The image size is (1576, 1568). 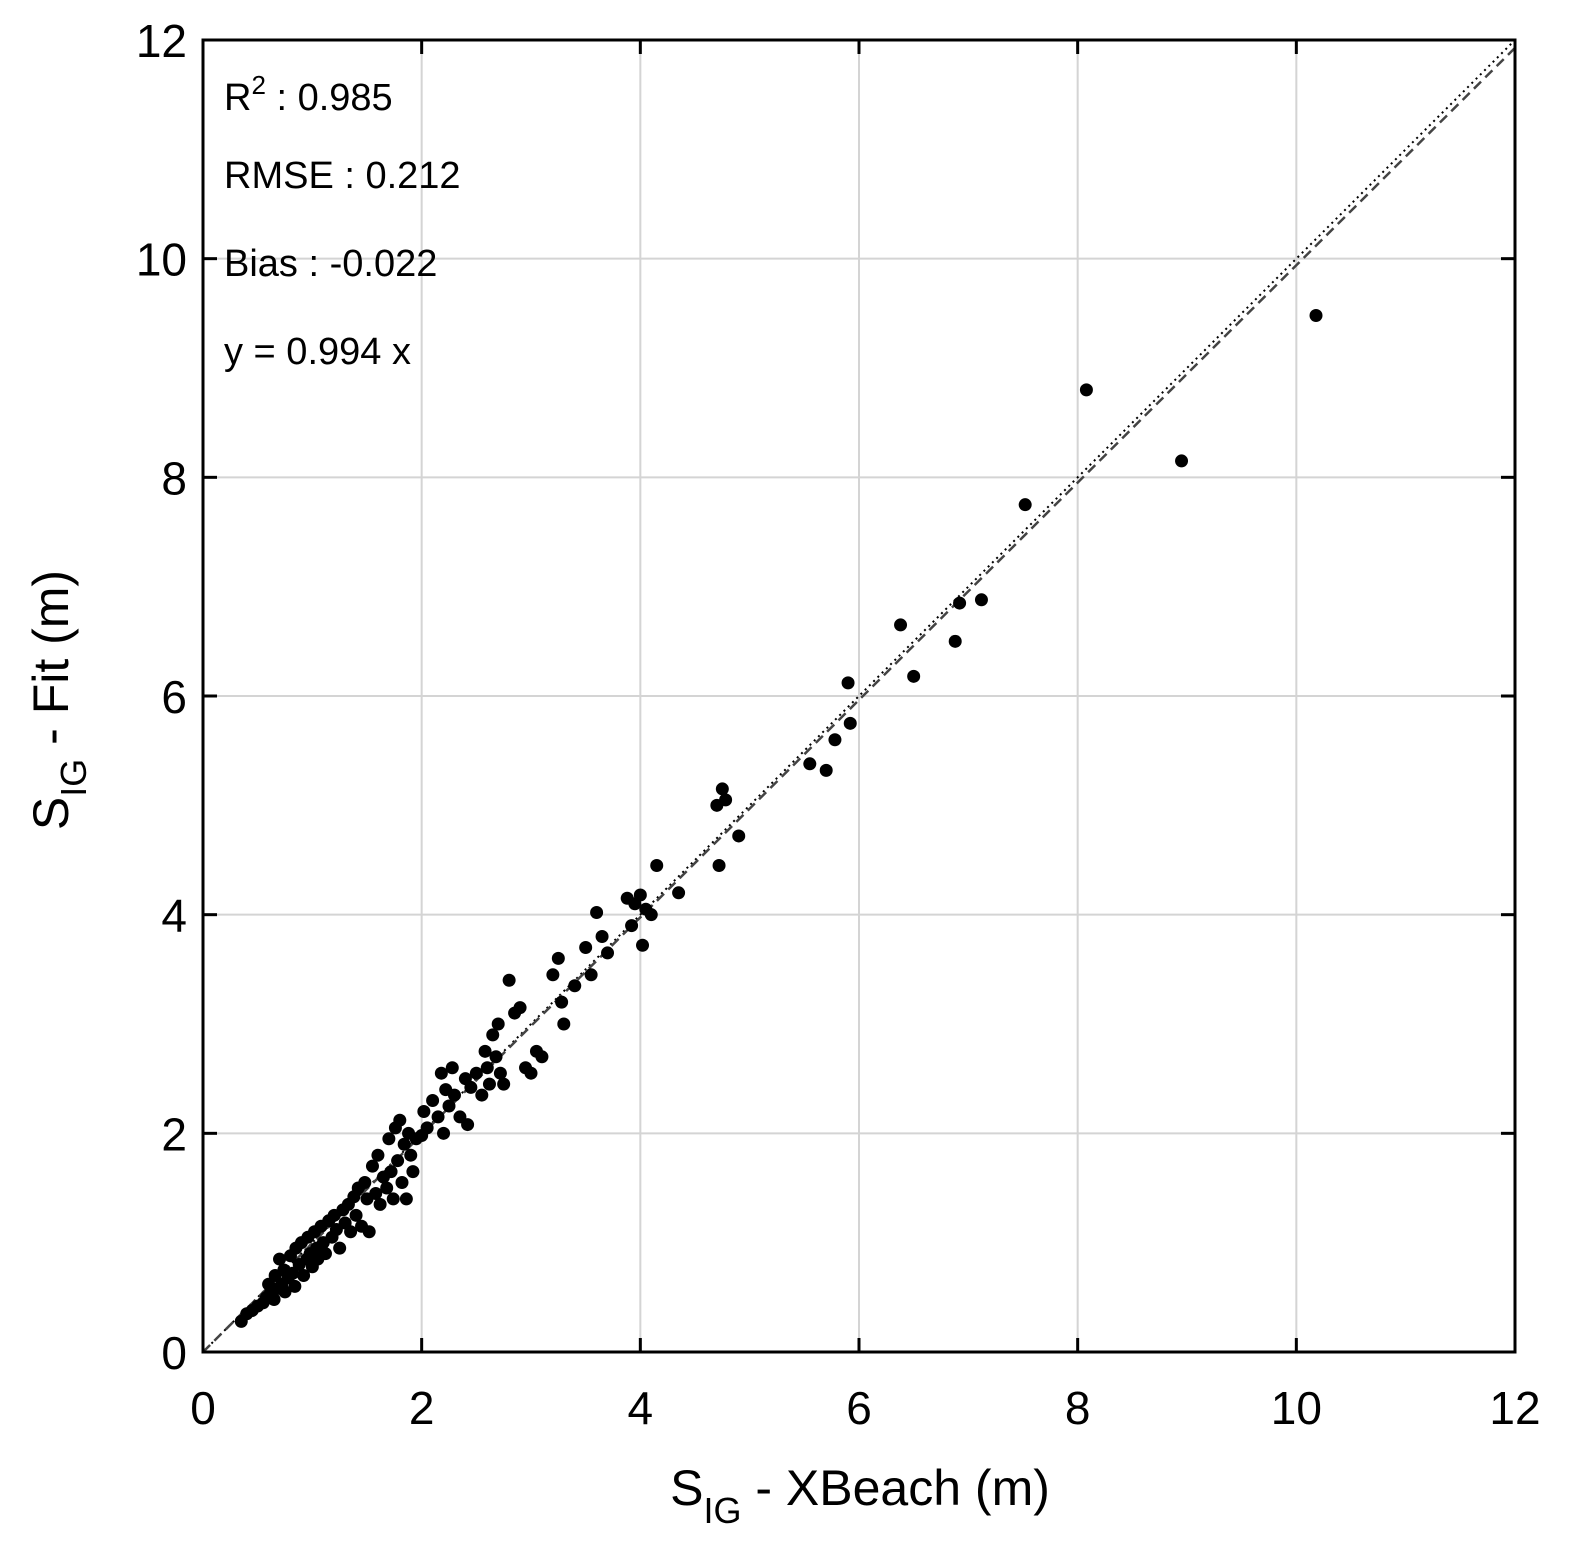 What do you see at coordinates (161, 41) in the screenshot?
I see `y-tick-label: 12` at bounding box center [161, 41].